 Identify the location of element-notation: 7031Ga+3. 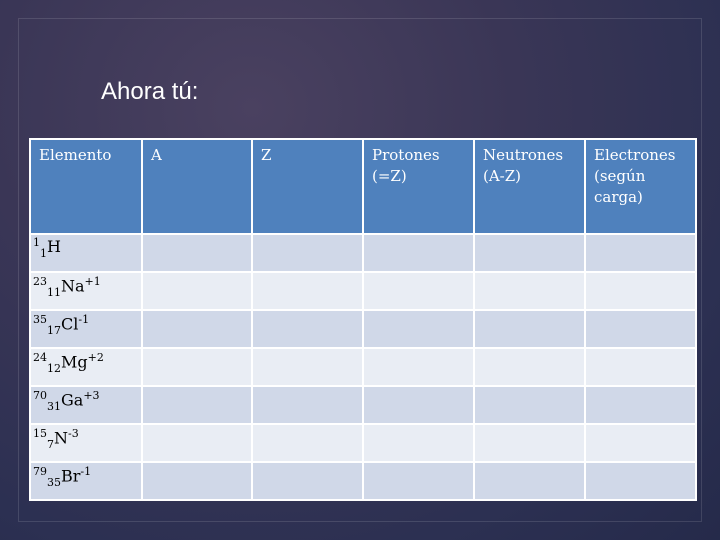
(86, 400).